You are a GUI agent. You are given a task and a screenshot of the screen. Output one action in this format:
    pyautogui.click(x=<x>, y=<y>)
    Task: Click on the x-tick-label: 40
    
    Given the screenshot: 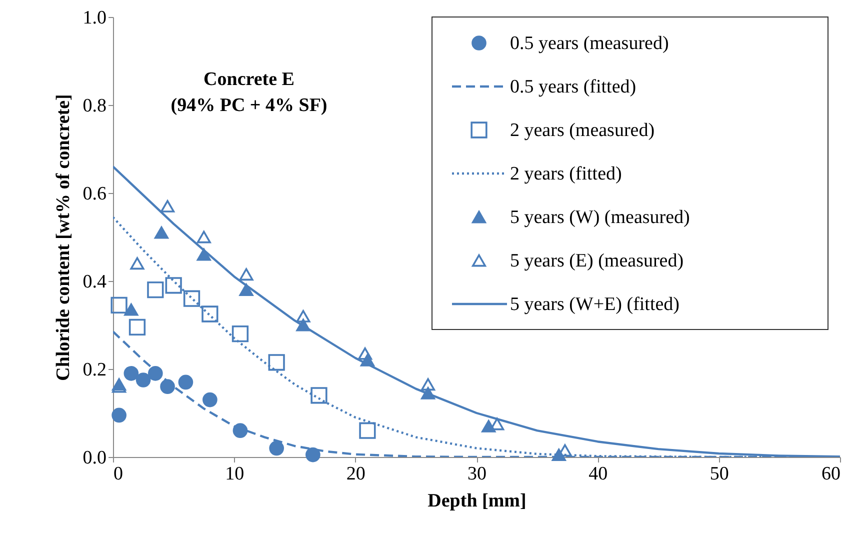 What is the action you would take?
    pyautogui.click(x=598, y=474)
    